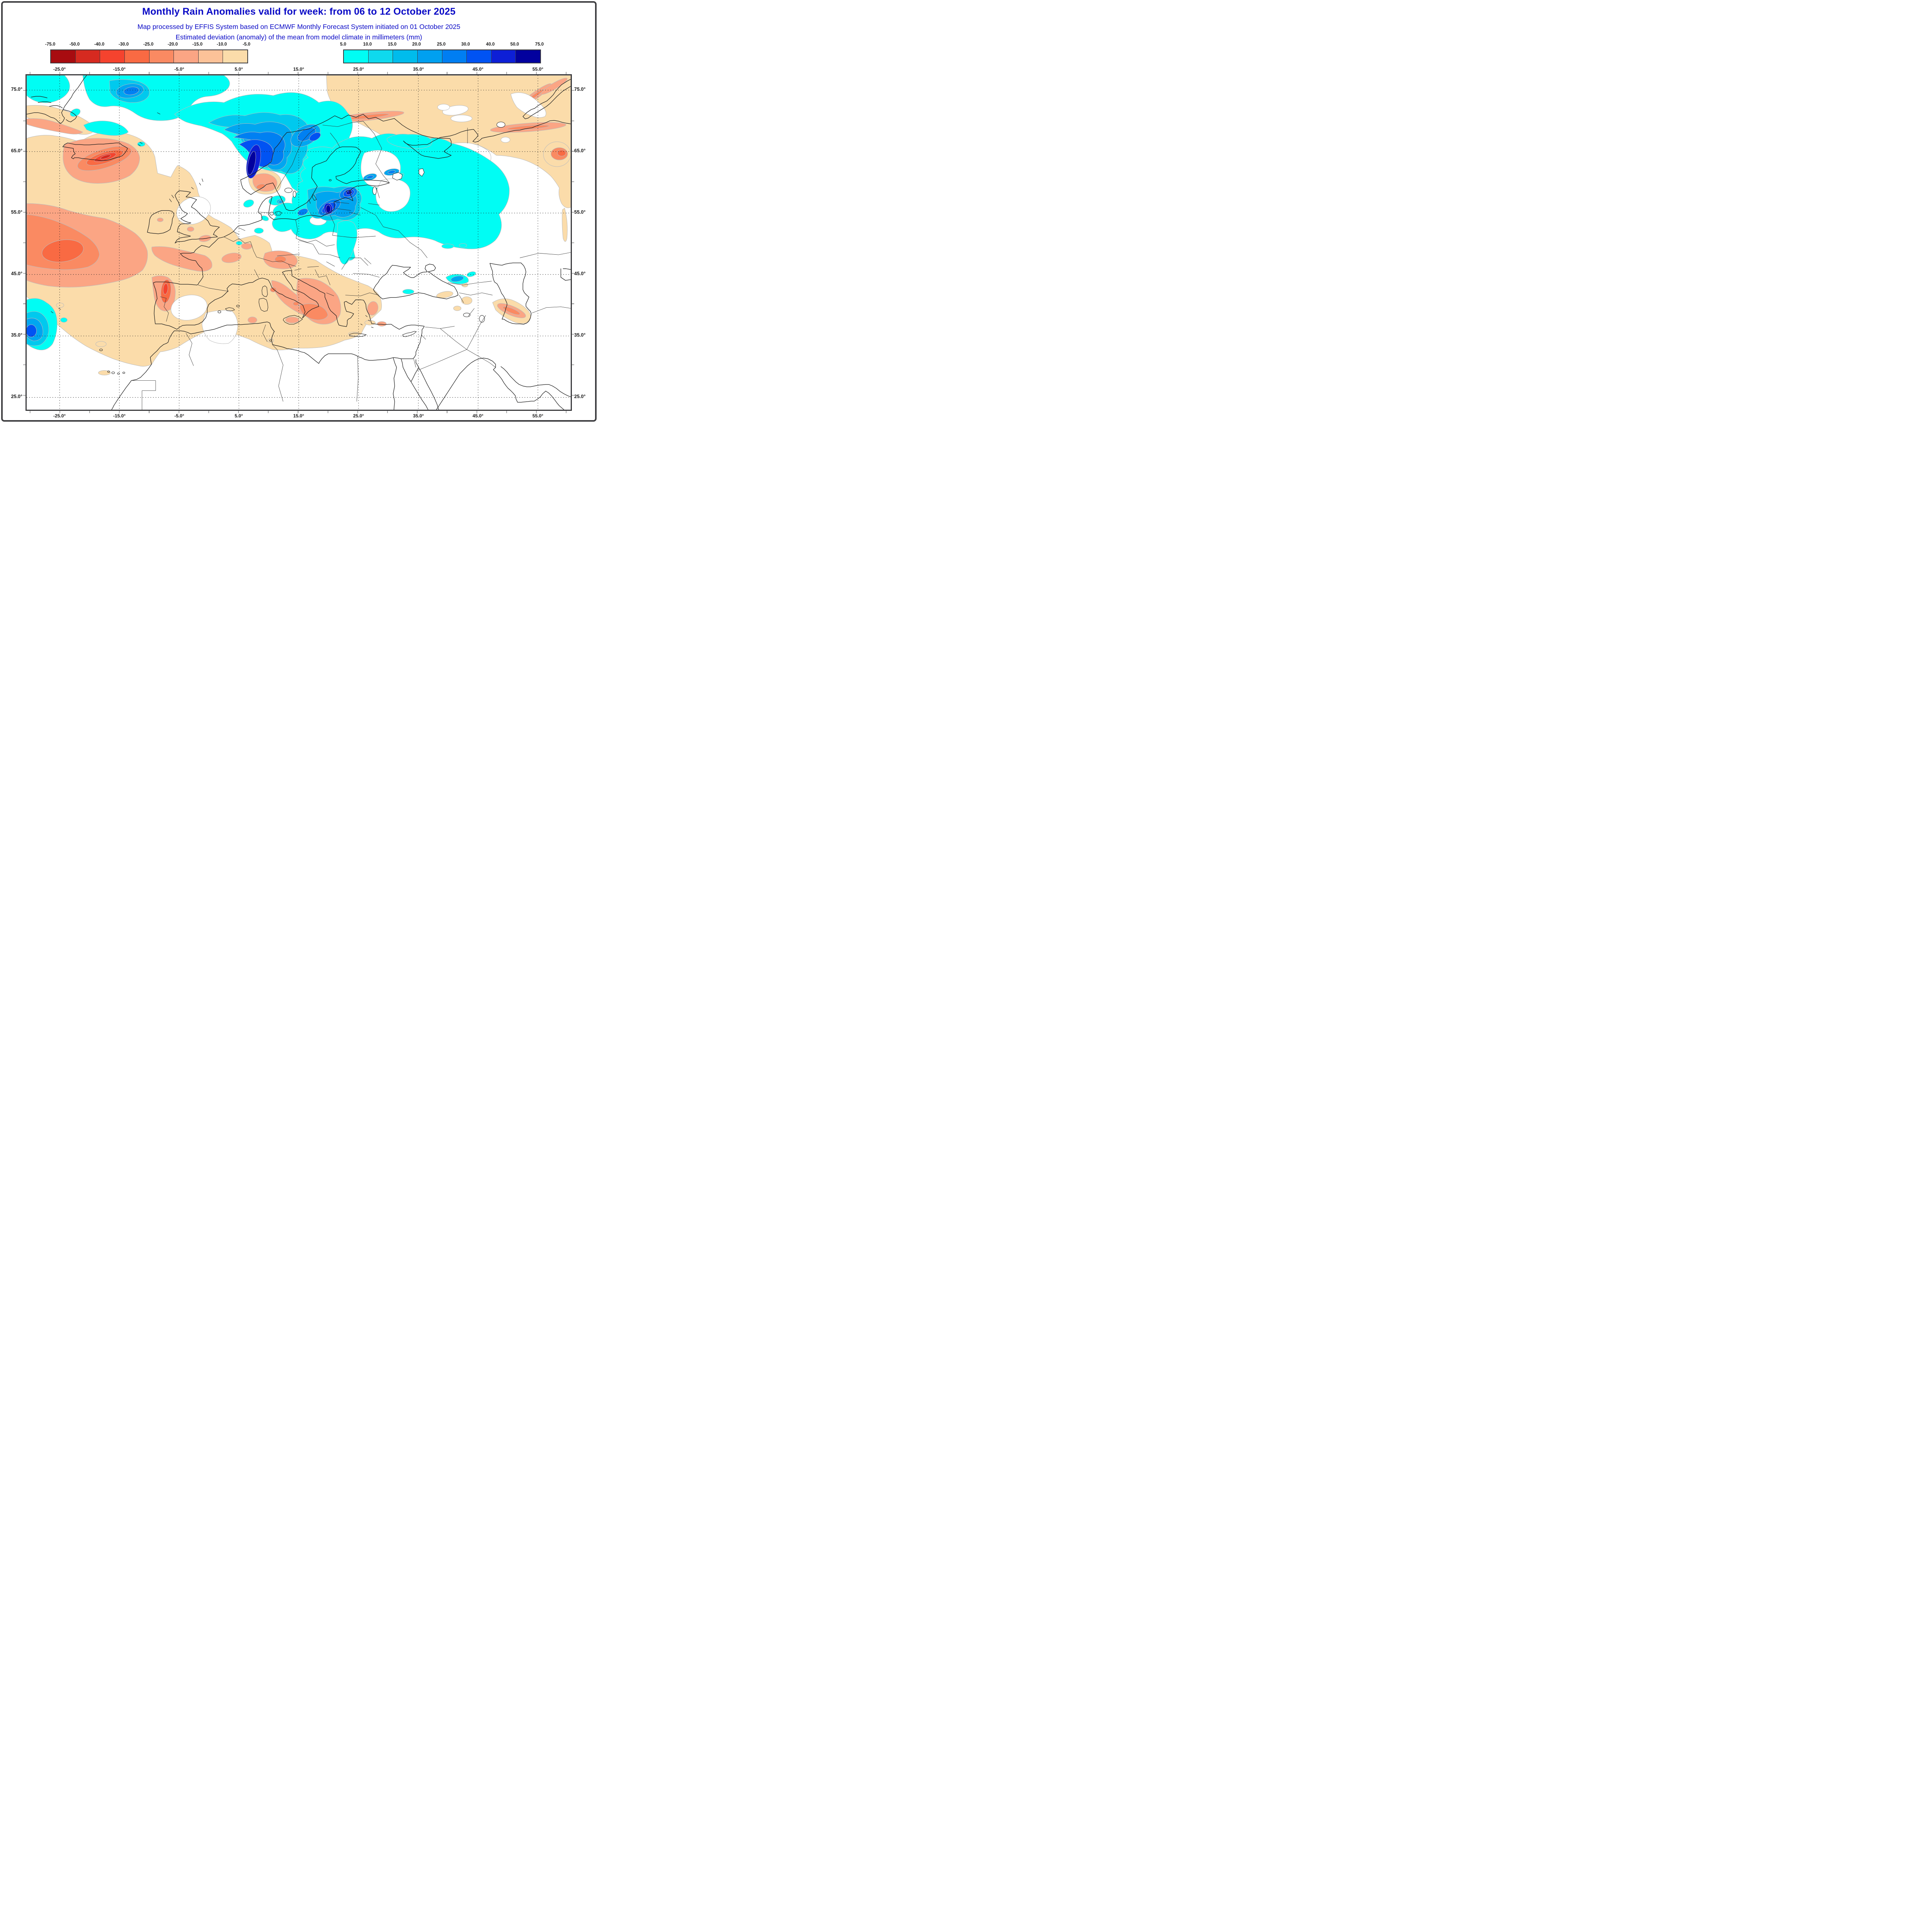  I want to click on legend-tick: 20.0, so click(417, 44).